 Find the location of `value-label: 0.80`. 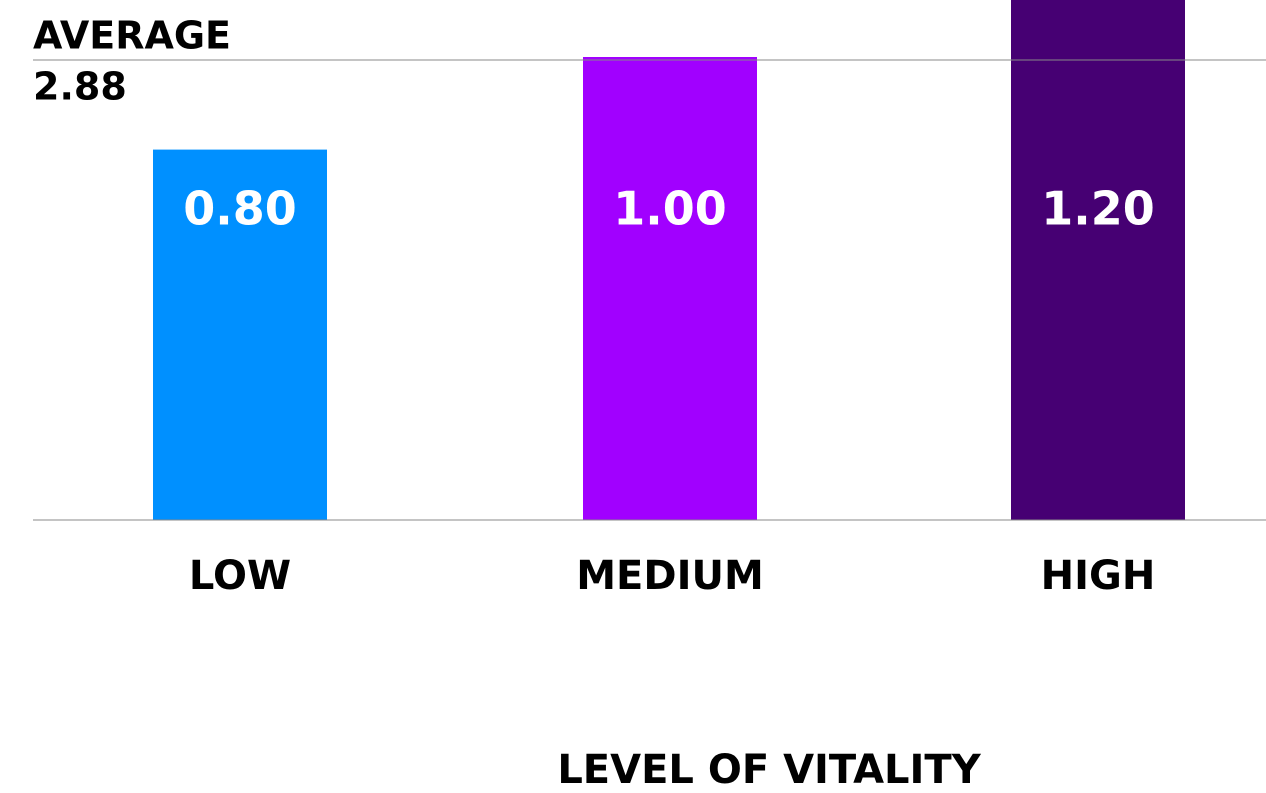

value-label: 0.80 is located at coordinates (240, 209).